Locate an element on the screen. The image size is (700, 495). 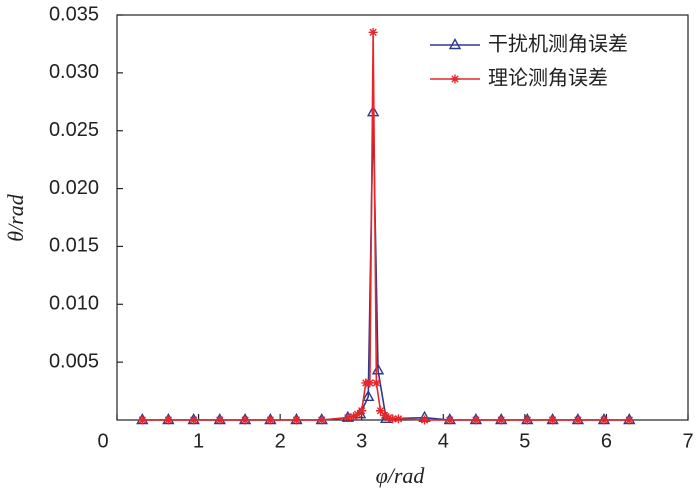
x-tick-label: 1 is located at coordinates (198, 441).